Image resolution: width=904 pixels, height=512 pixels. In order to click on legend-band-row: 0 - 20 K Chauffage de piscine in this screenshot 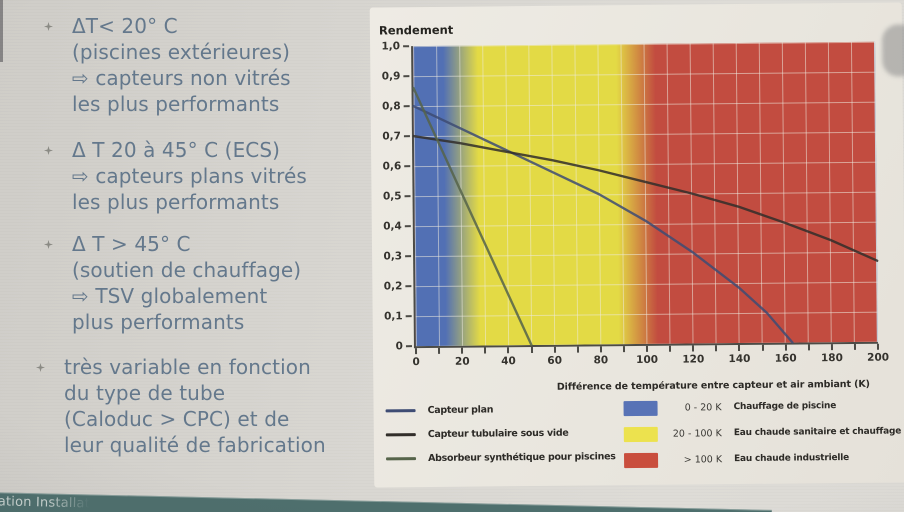, I will do `click(762, 406)`.